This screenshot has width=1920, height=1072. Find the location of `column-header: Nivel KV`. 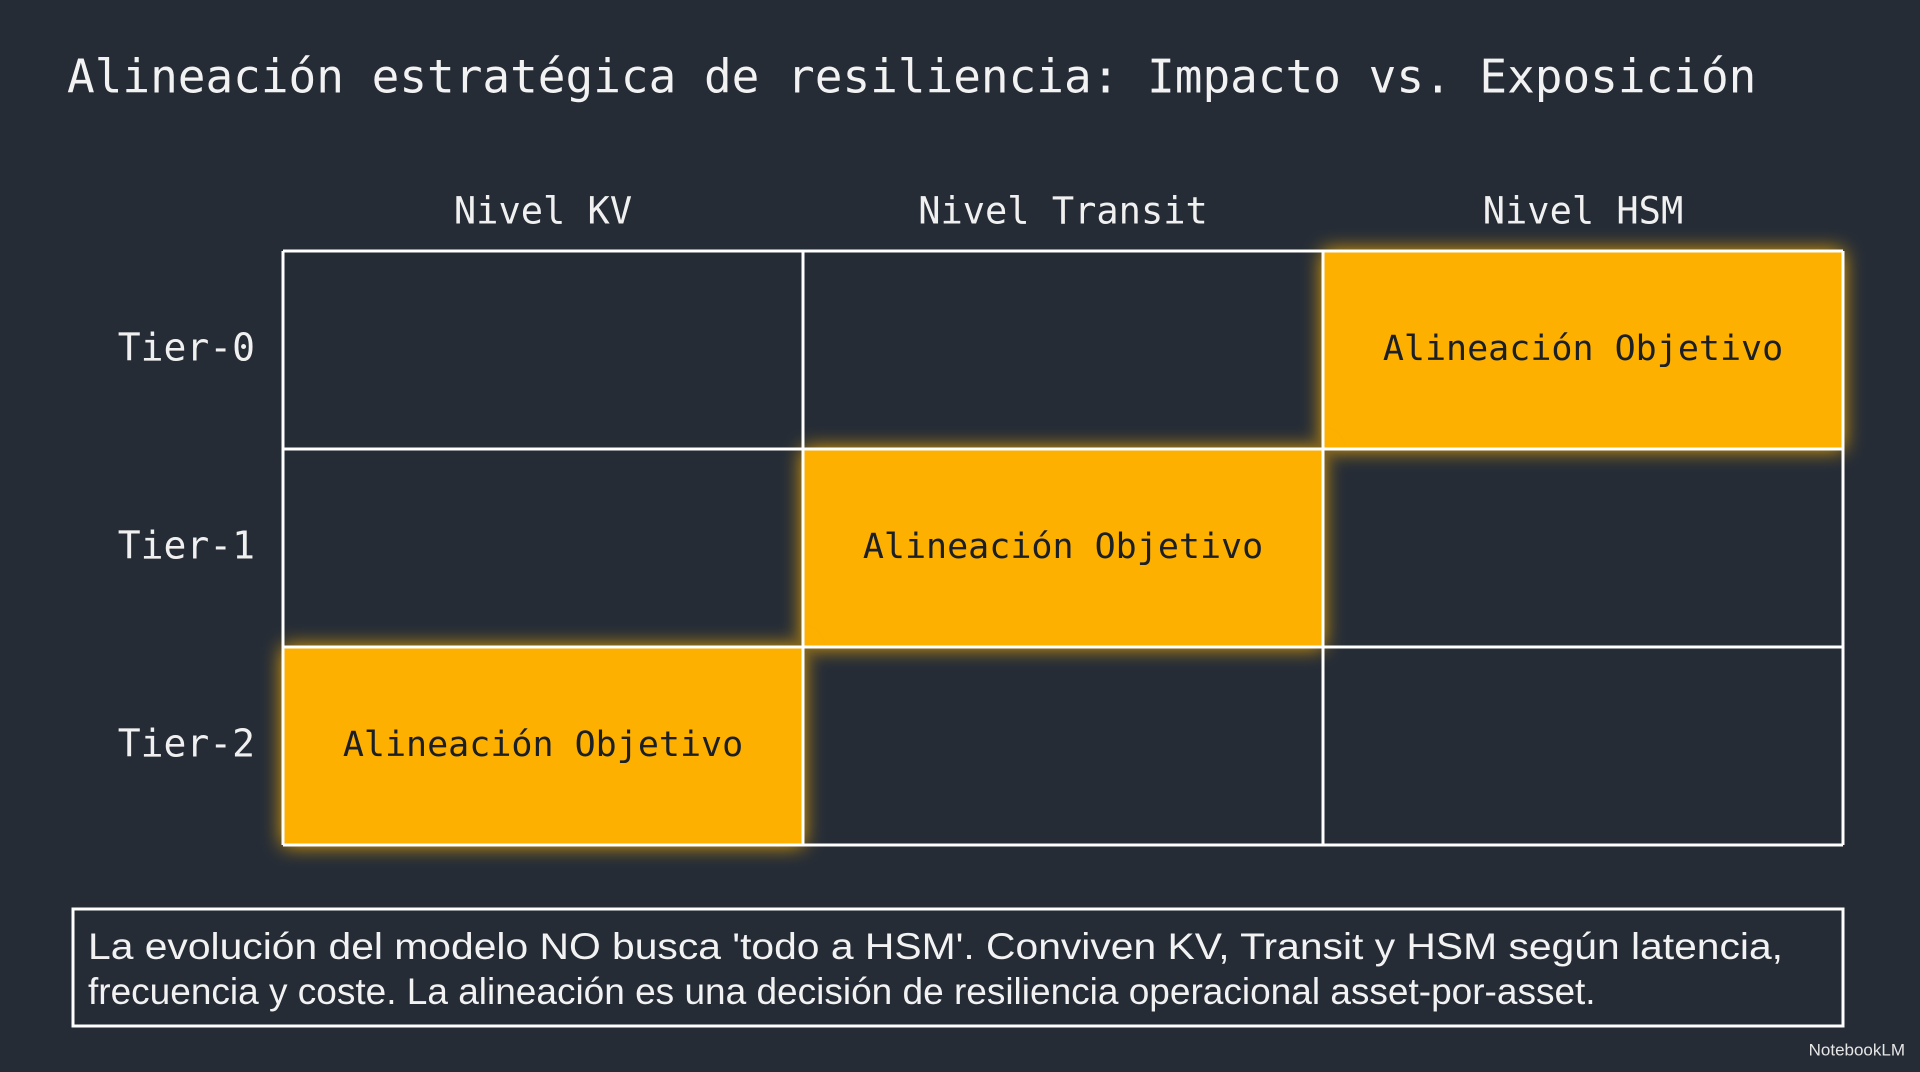

column-header: Nivel KV is located at coordinates (543, 211).